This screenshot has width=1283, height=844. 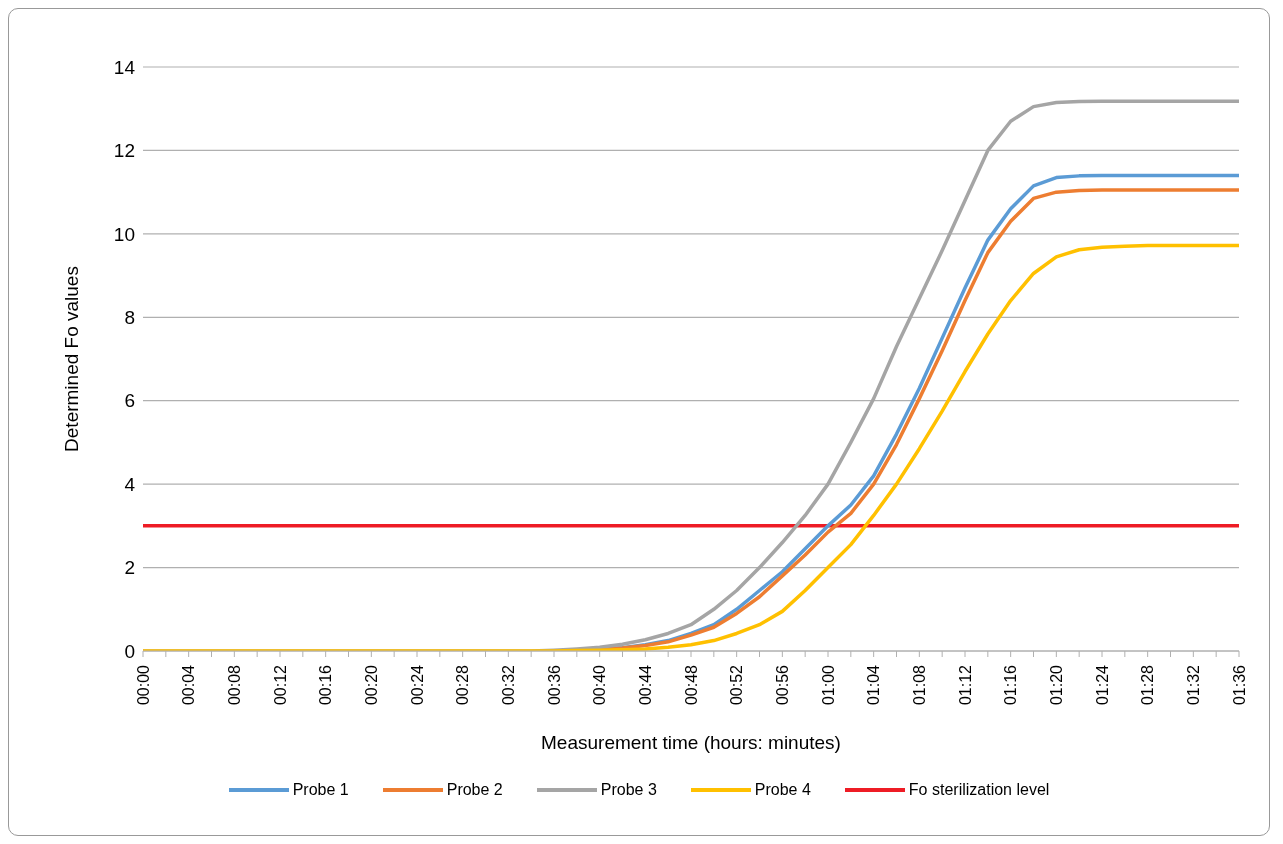 What do you see at coordinates (280, 685) in the screenshot?
I see `x-tick-label: 00:12` at bounding box center [280, 685].